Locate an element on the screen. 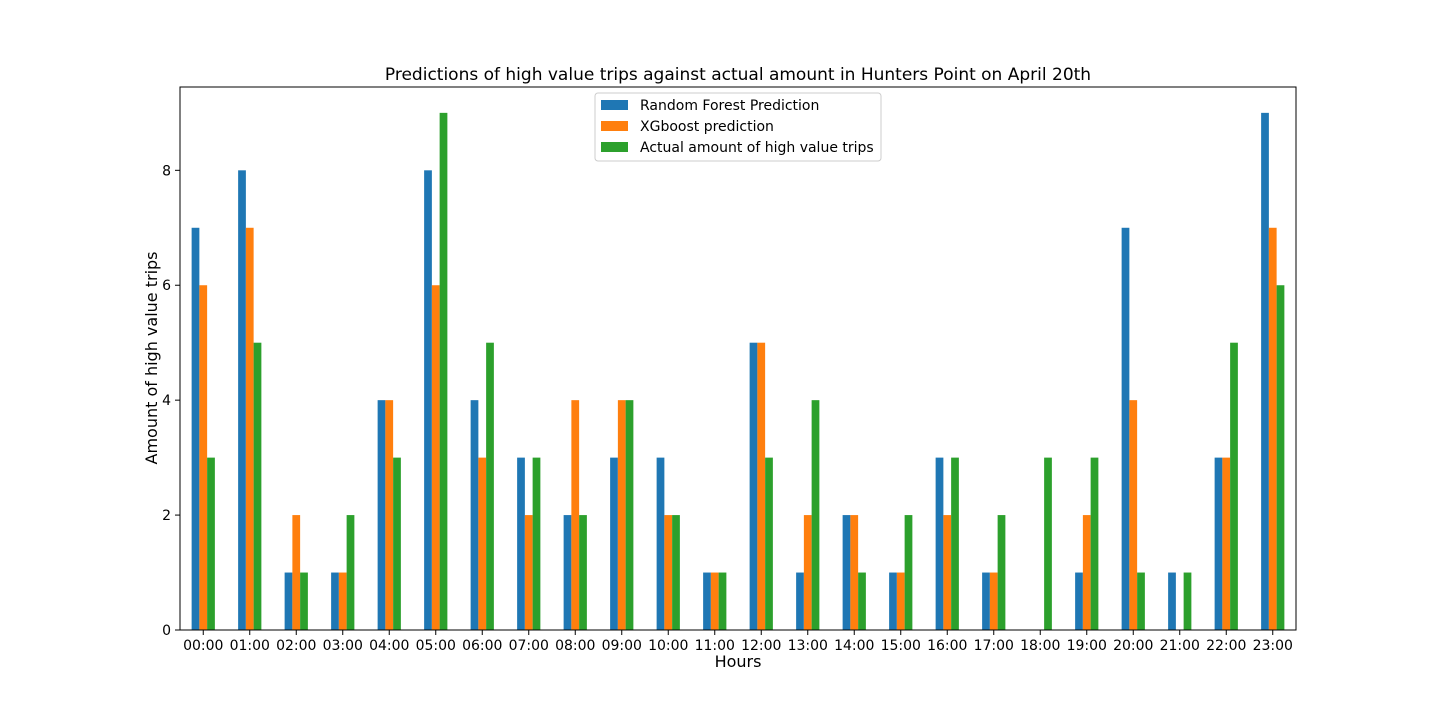  legend-frame is located at coordinates (738, 127).